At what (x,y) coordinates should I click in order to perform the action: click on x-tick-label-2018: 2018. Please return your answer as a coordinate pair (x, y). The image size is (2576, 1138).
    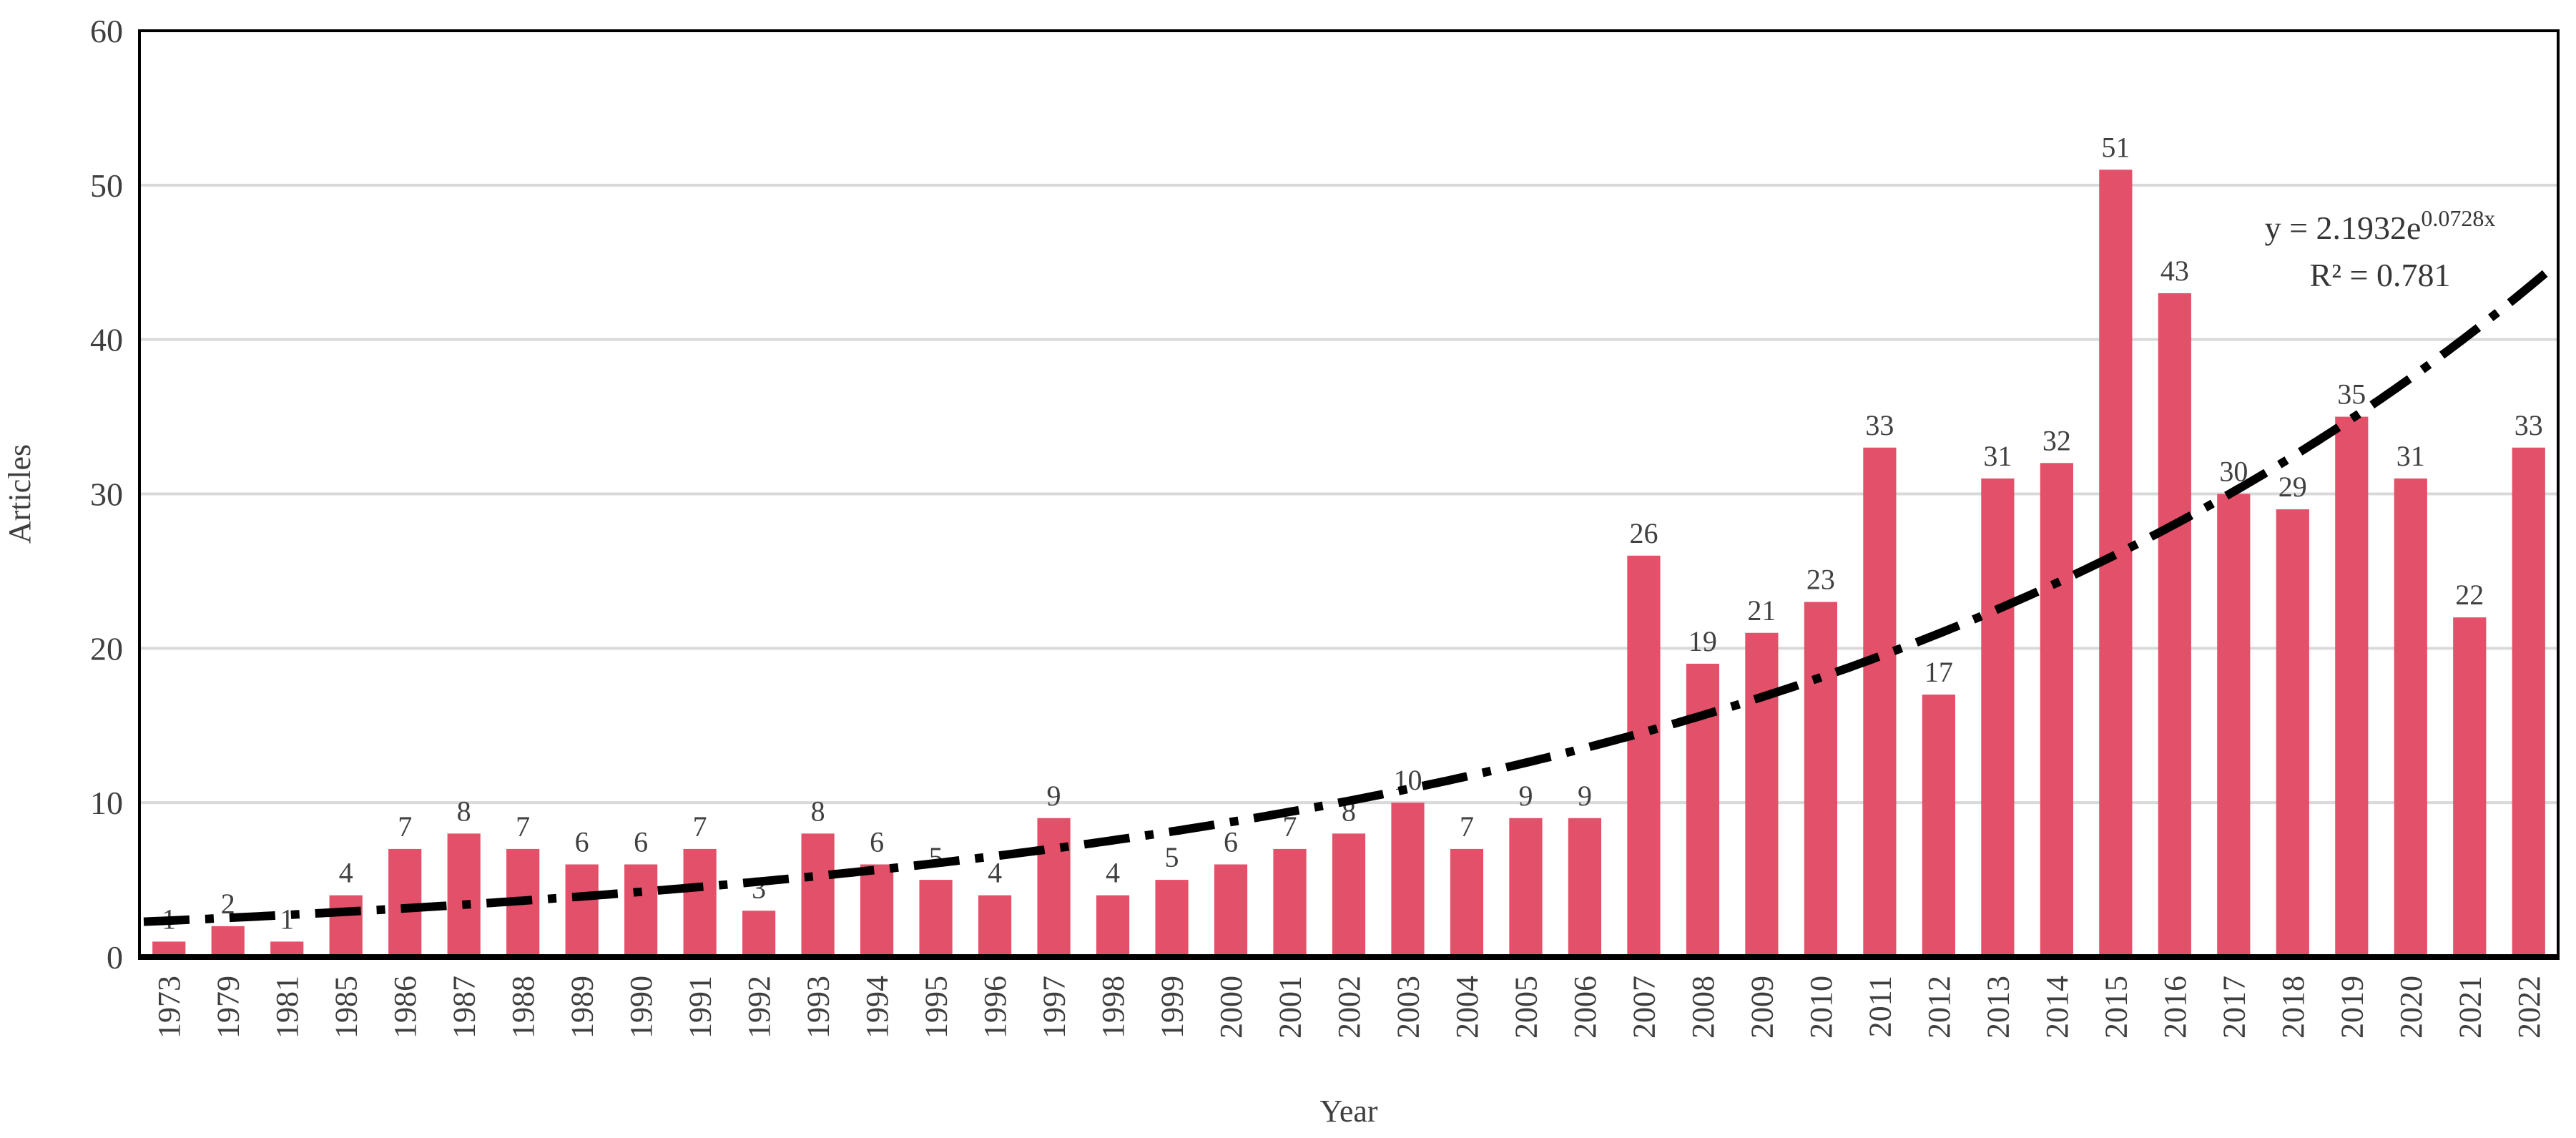
    Looking at the image, I should click on (2294, 1007).